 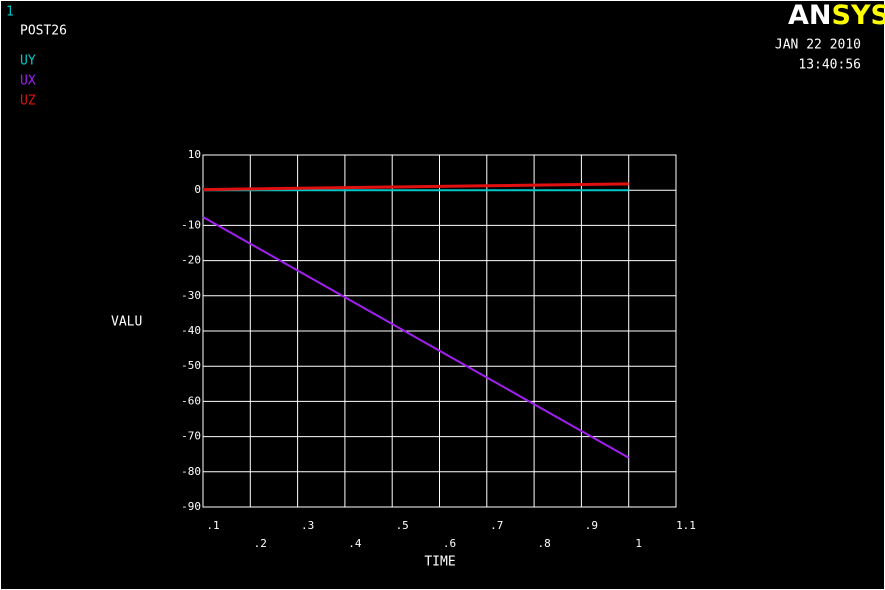 What do you see at coordinates (686, 525) in the screenshot?
I see `x-tick-label: 1.1` at bounding box center [686, 525].